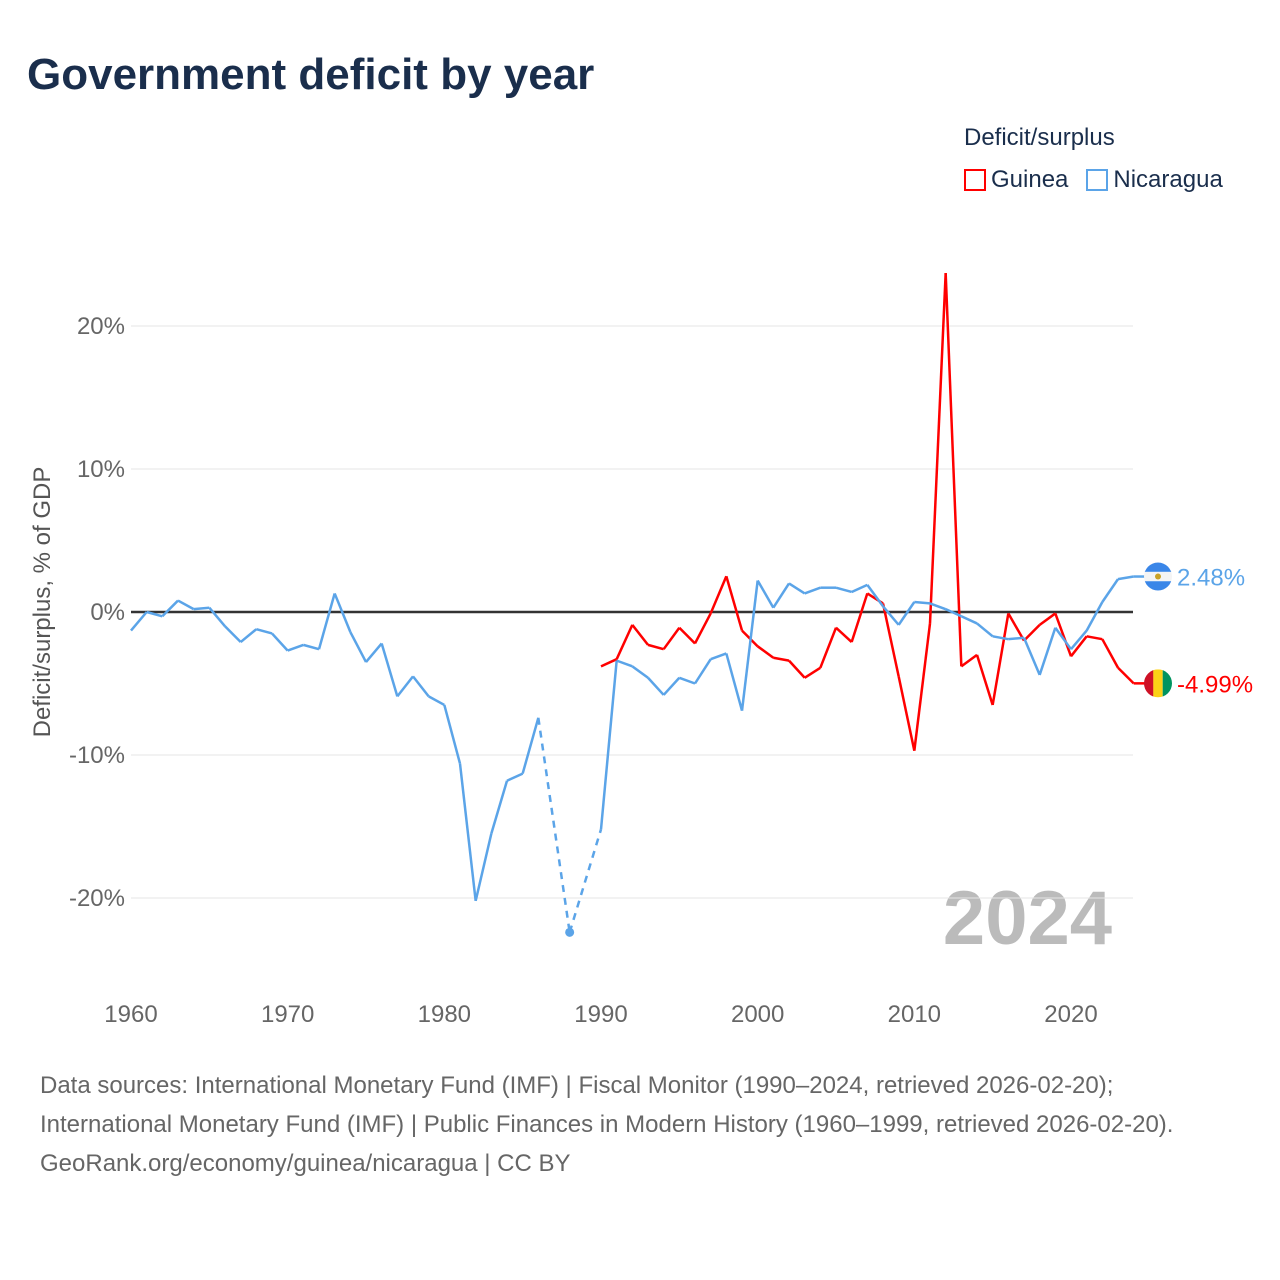  What do you see at coordinates (97, 898) in the screenshot?
I see `y-tick-label: -20%` at bounding box center [97, 898].